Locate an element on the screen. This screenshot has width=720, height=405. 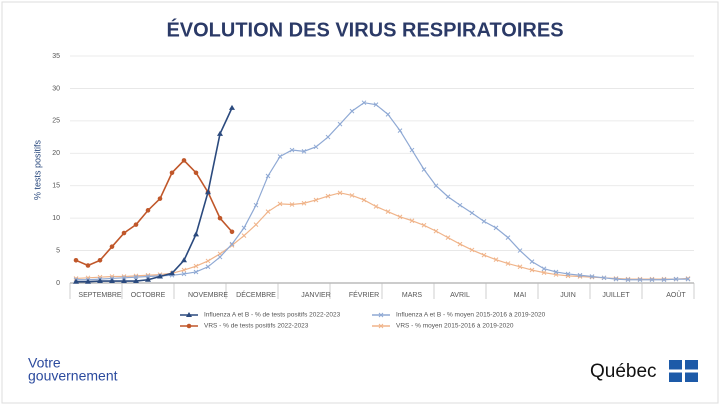
logo-right: Québec is located at coordinates (623, 371).